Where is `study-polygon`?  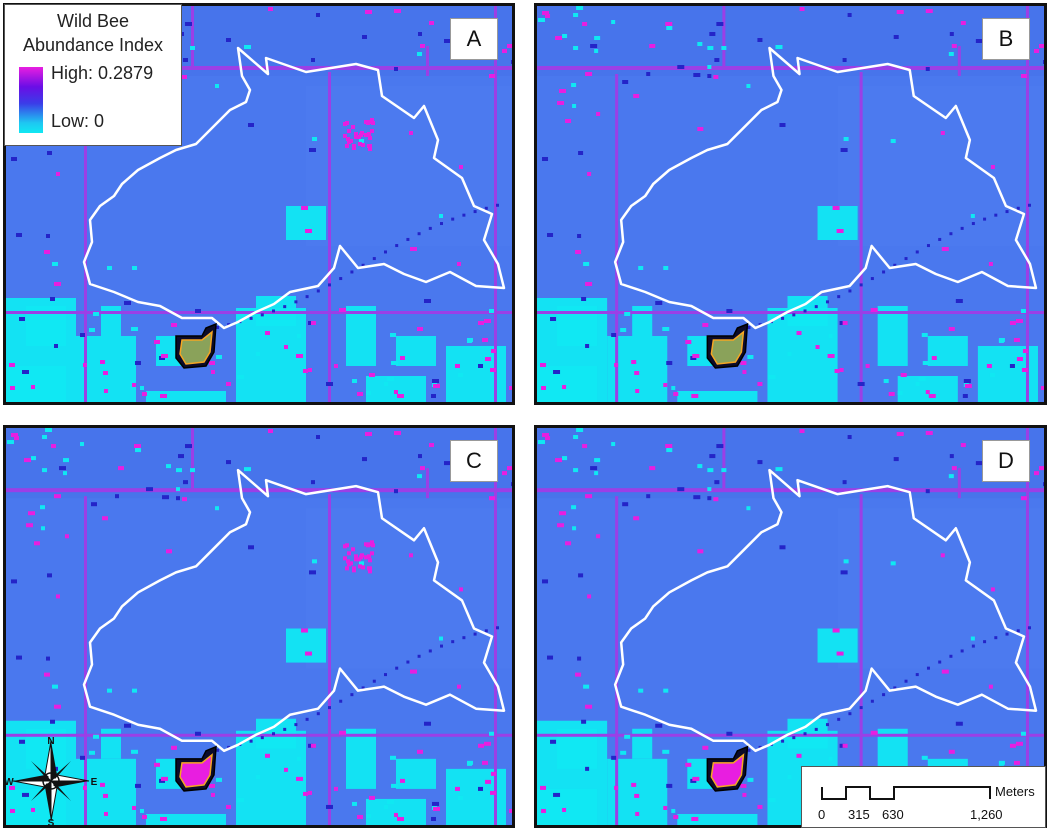 study-polygon is located at coordinates (196, 770).